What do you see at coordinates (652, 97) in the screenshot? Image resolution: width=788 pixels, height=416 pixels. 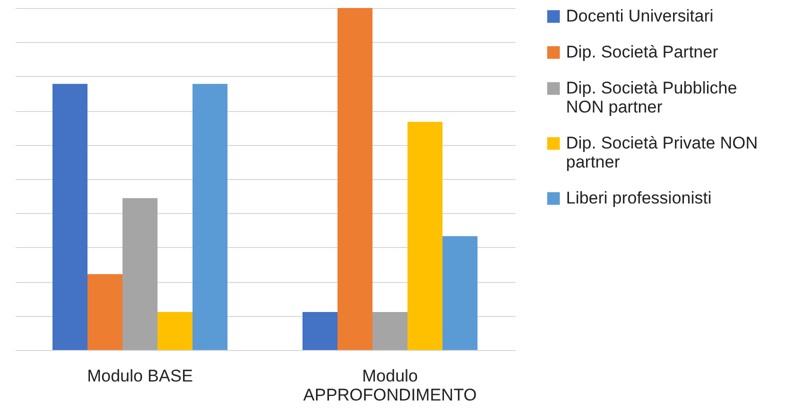 I see `legend-label: Dip. Società Pubbliche NON partner` at bounding box center [652, 97].